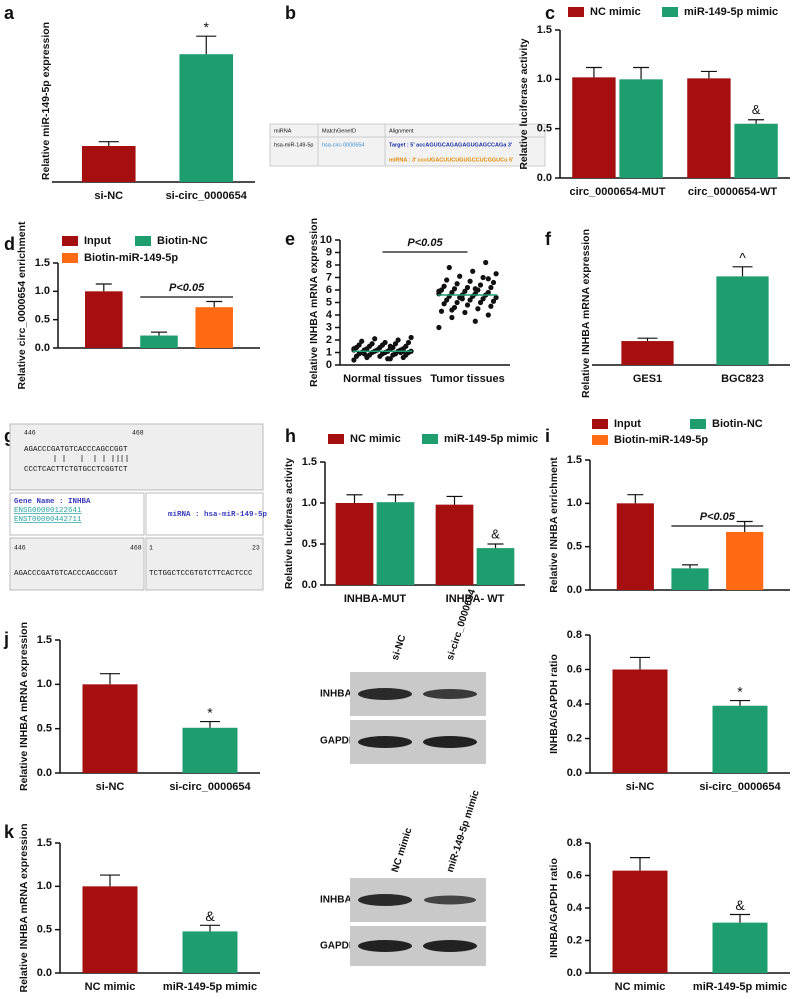 This screenshot has width=800, height=999. Describe the element at coordinates (48, 511) in the screenshot. I see `gene-id: ENSG00000122641` at that location.